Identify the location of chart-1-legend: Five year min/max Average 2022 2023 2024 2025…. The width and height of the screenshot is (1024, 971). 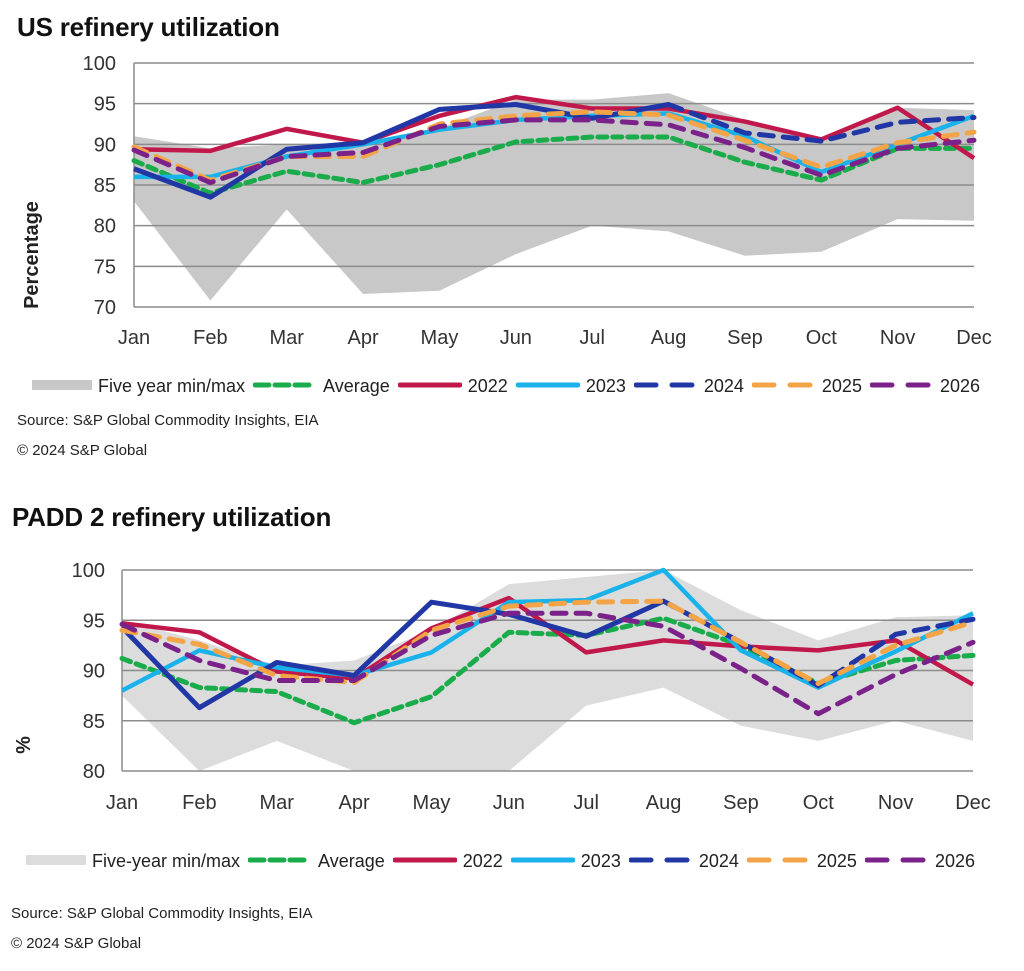
(510, 386).